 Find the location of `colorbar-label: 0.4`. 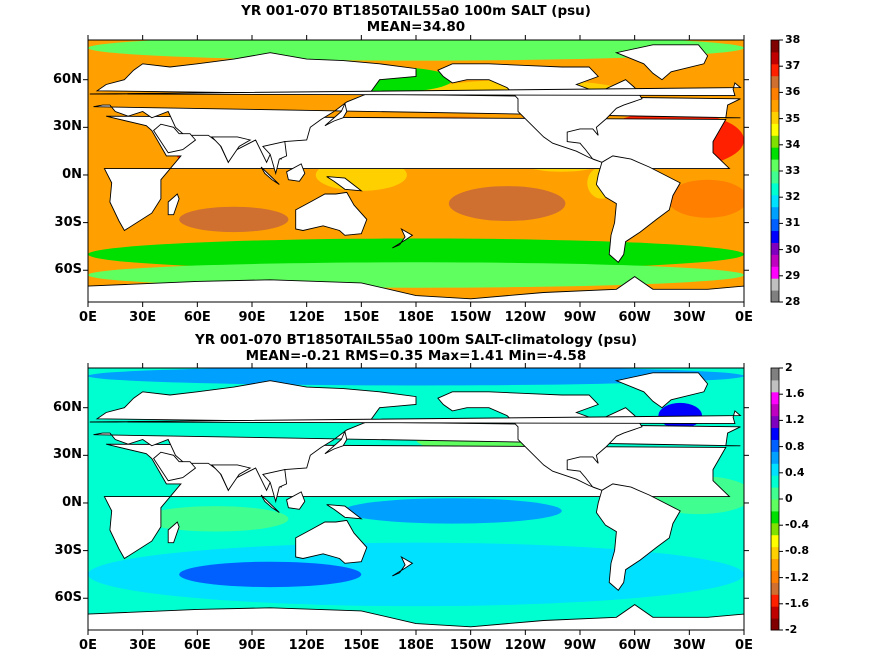

colorbar-label: 0.4 is located at coordinates (795, 472).